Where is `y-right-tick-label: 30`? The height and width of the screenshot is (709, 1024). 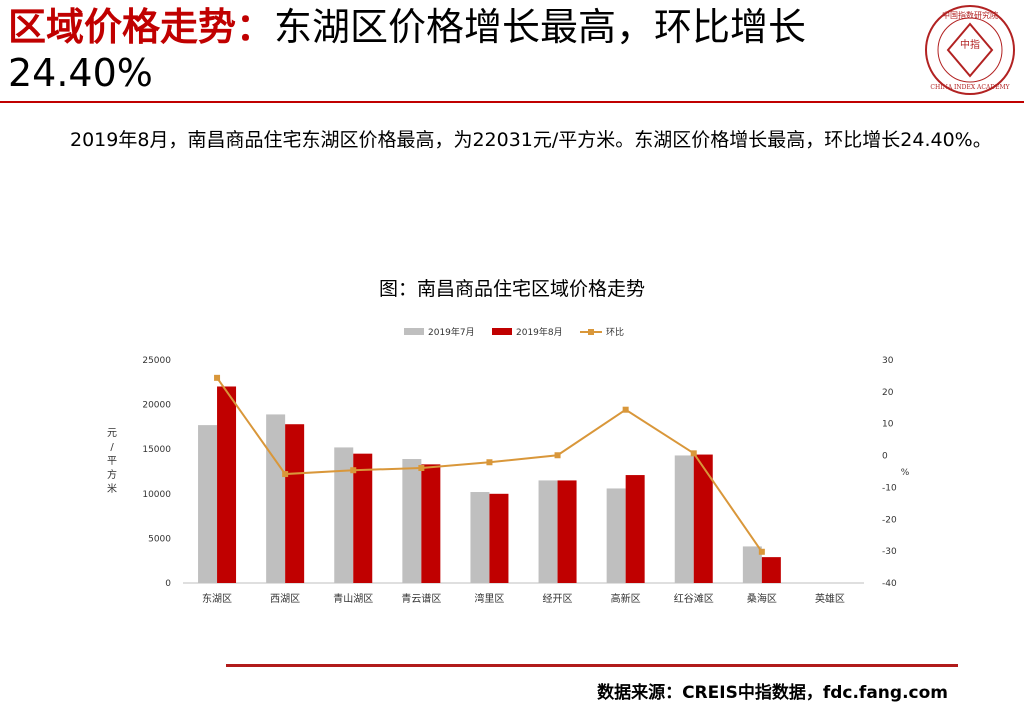
y-right-tick-label: 30 is located at coordinates (888, 361).